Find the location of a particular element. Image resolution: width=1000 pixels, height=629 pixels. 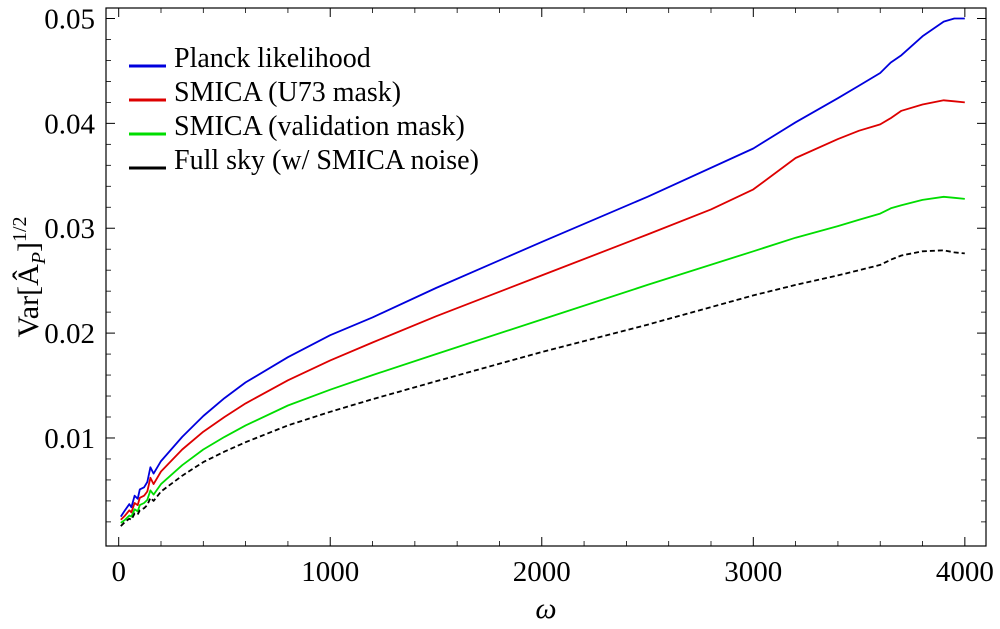

legend-entry-label: SMICA (U73 mask) is located at coordinates (287, 92).